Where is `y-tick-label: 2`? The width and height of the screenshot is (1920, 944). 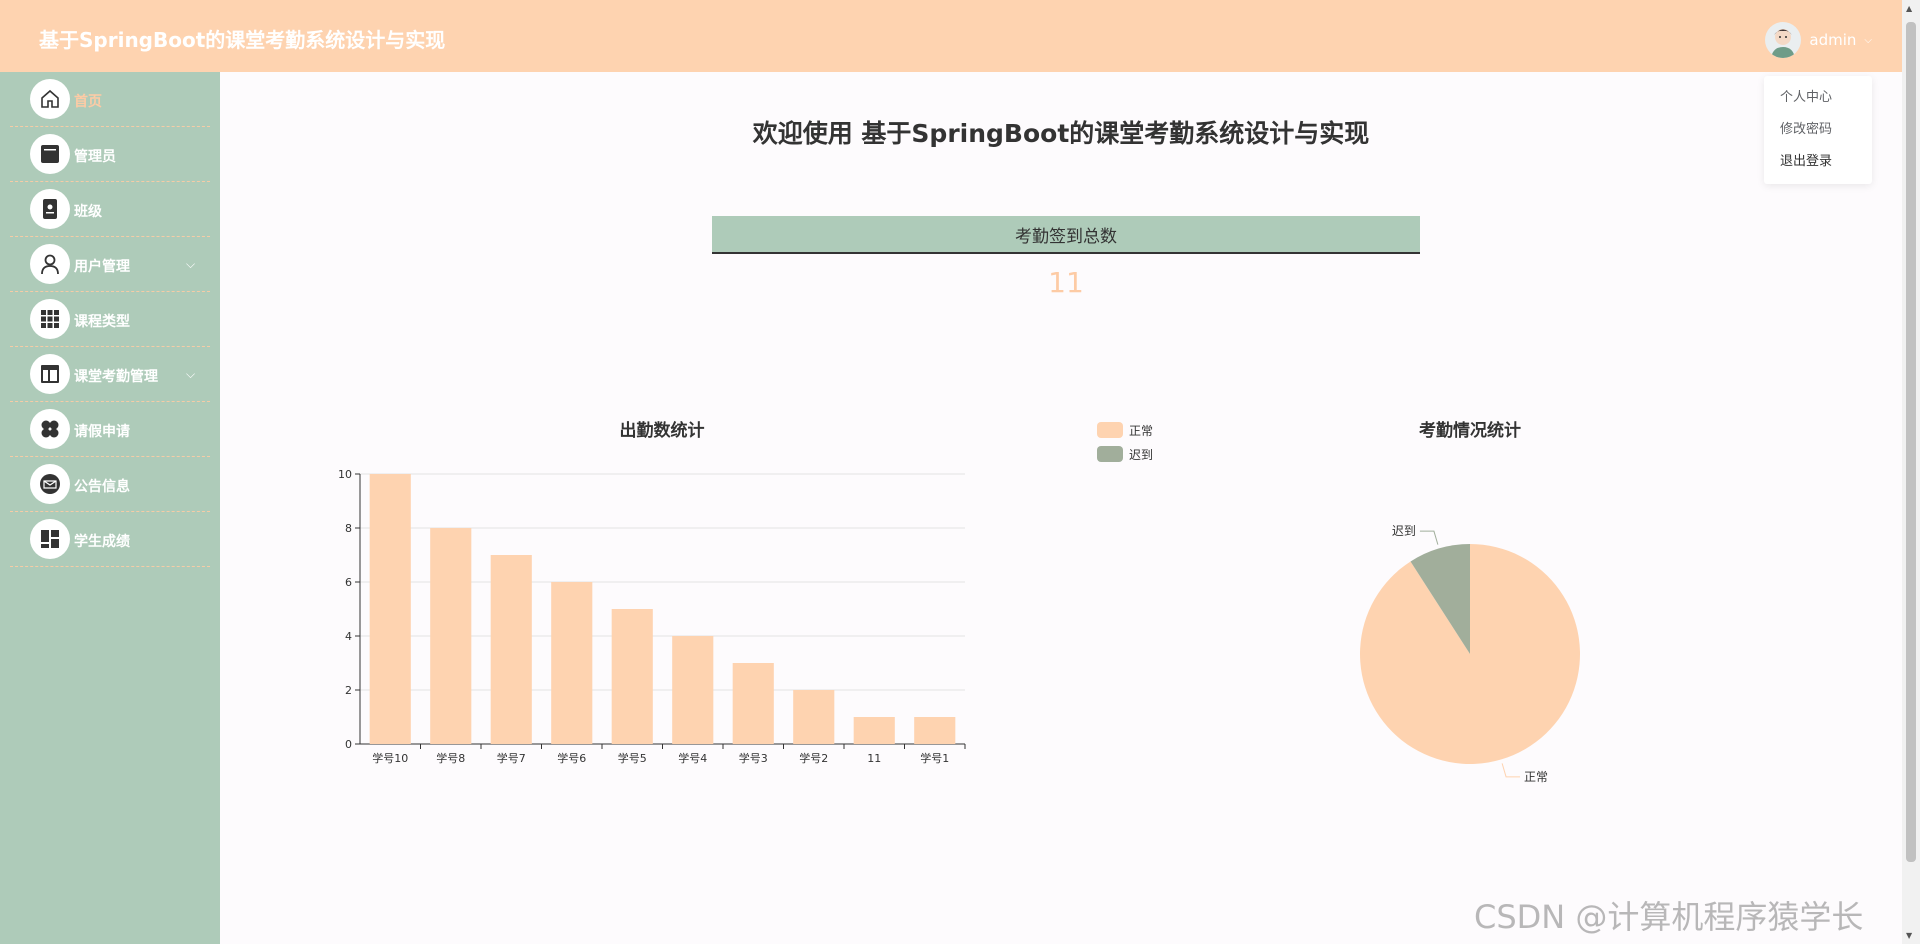 y-tick-label: 2 is located at coordinates (348, 690).